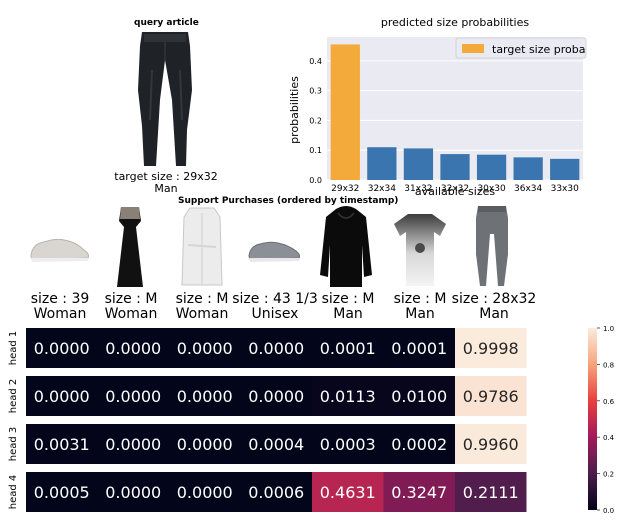 The height and width of the screenshot is (528, 634). What do you see at coordinates (130, 247) in the screenshot?
I see `dress-image` at bounding box center [130, 247].